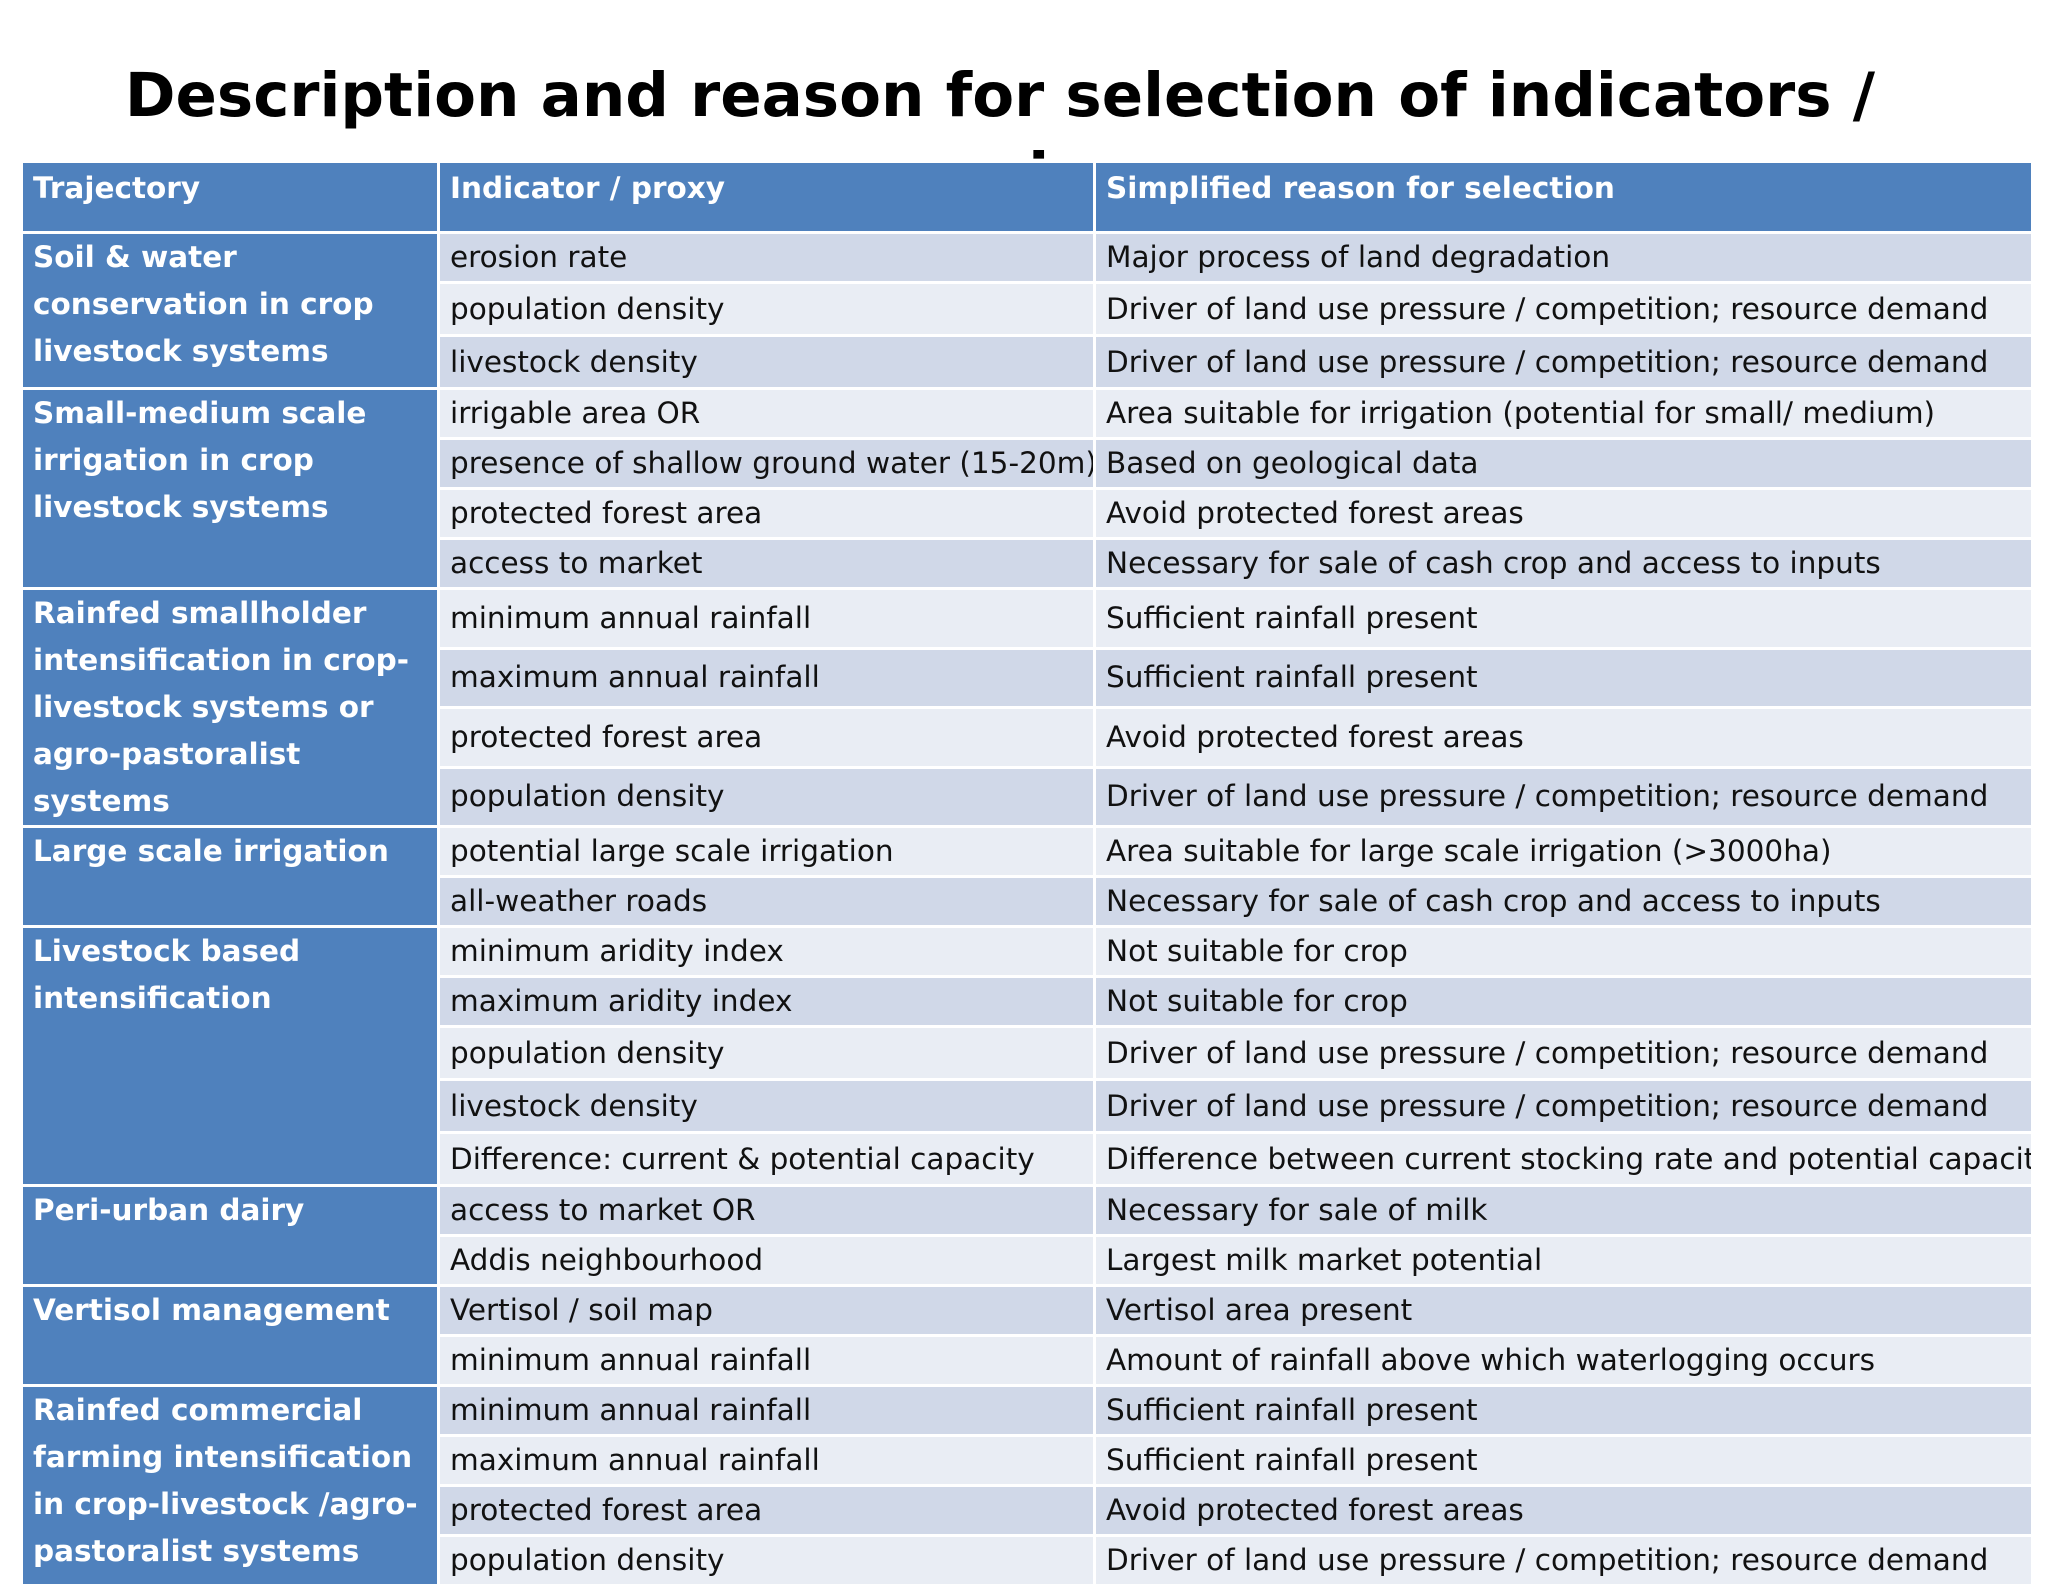  What do you see at coordinates (766, 1260) in the screenshot?
I see `indicator-cell: Addis neighbourhood` at bounding box center [766, 1260].